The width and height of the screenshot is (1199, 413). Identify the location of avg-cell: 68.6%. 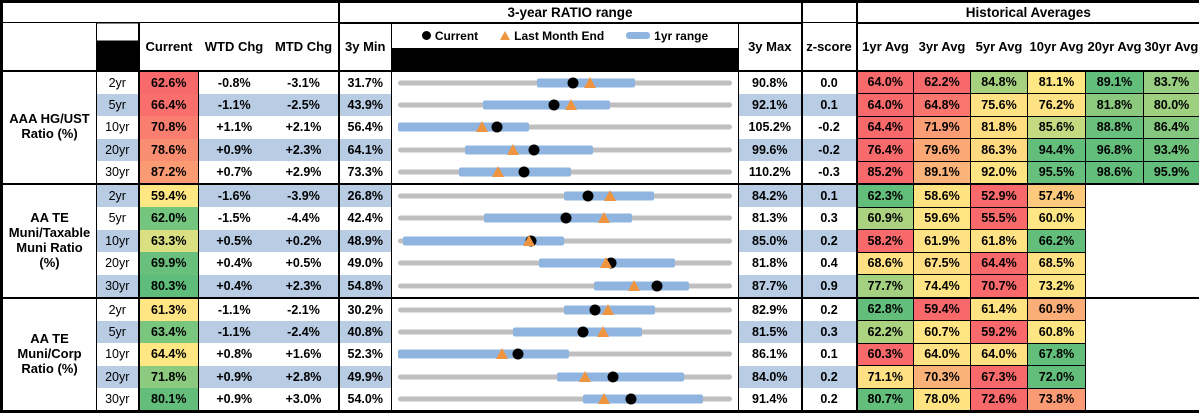
(885, 263).